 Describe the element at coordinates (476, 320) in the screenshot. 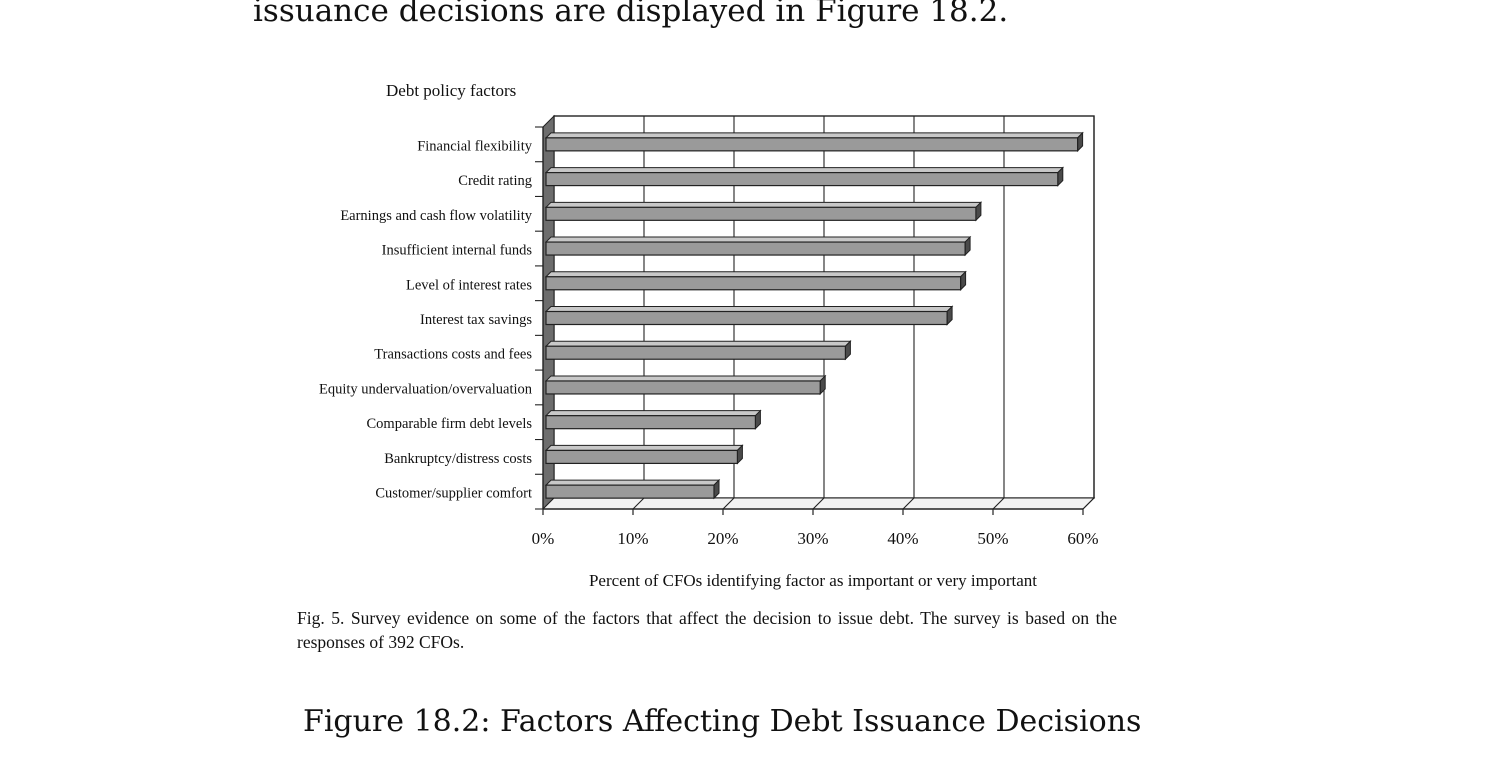

I see `category-label: Interest tax savings` at that location.